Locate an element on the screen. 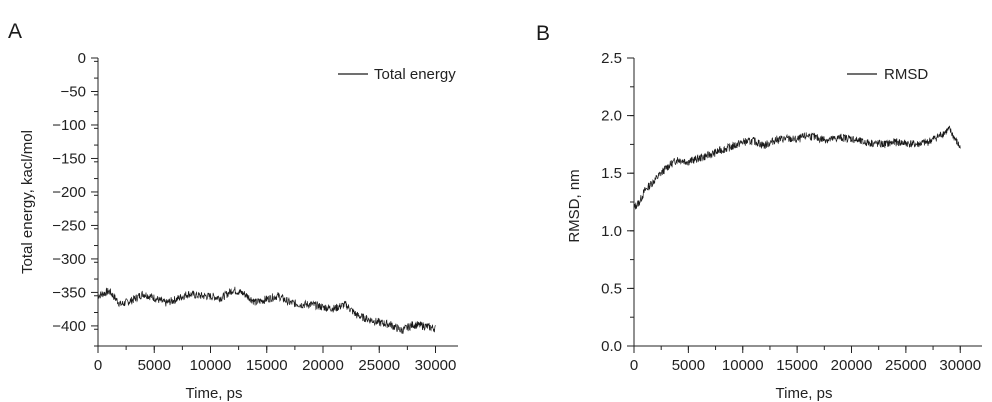 The image size is (992, 402). y-axis-title-b: RMSD, nm is located at coordinates (574, 205).